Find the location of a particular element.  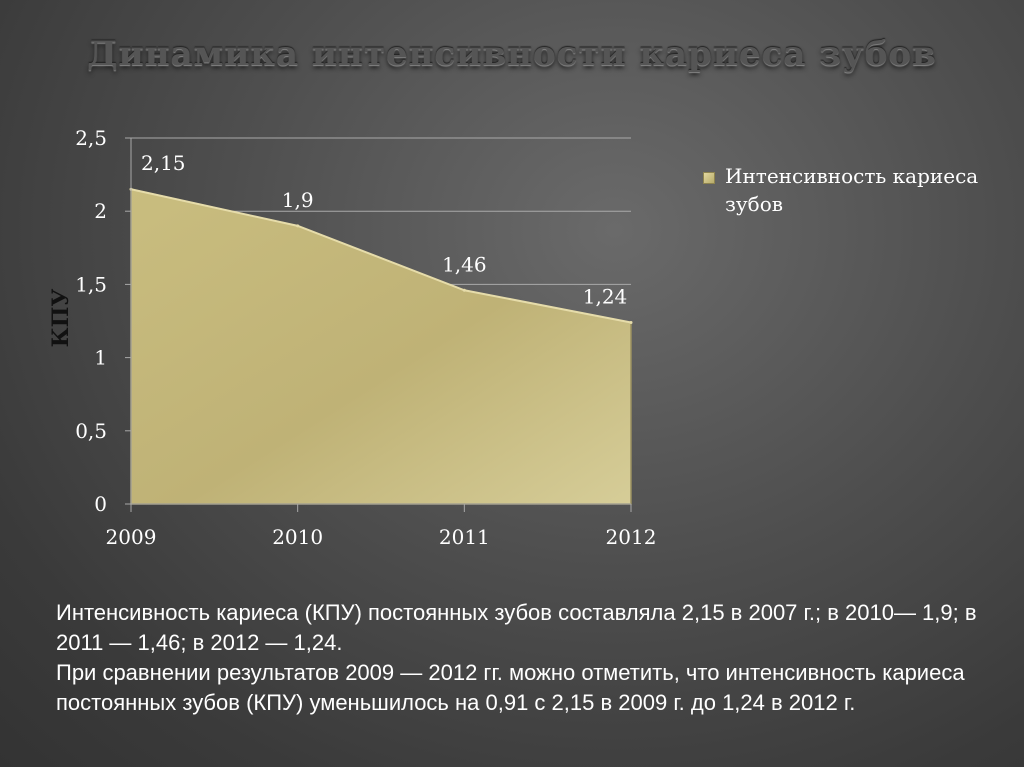

area-top-edge is located at coordinates (381, 256).